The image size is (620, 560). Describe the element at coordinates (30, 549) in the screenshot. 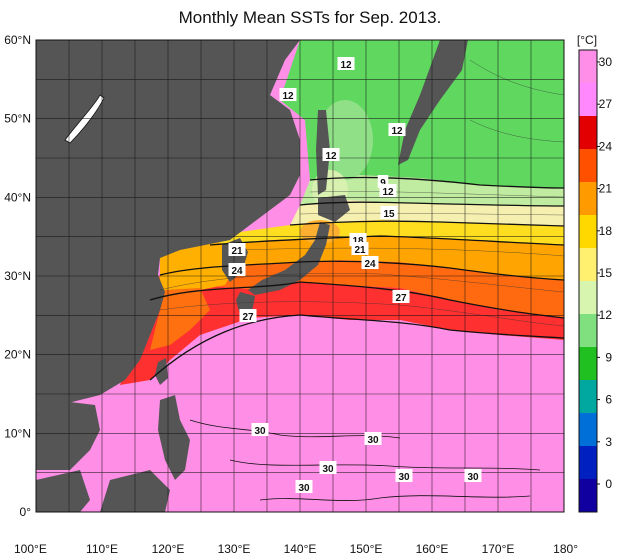

I see `longitude-tick-label: 100°E` at that location.